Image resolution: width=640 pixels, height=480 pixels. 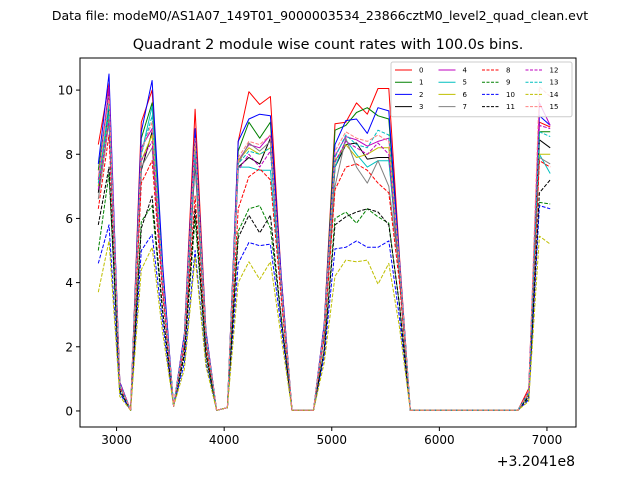 I want to click on legend-label-2: 2, so click(x=421, y=95).